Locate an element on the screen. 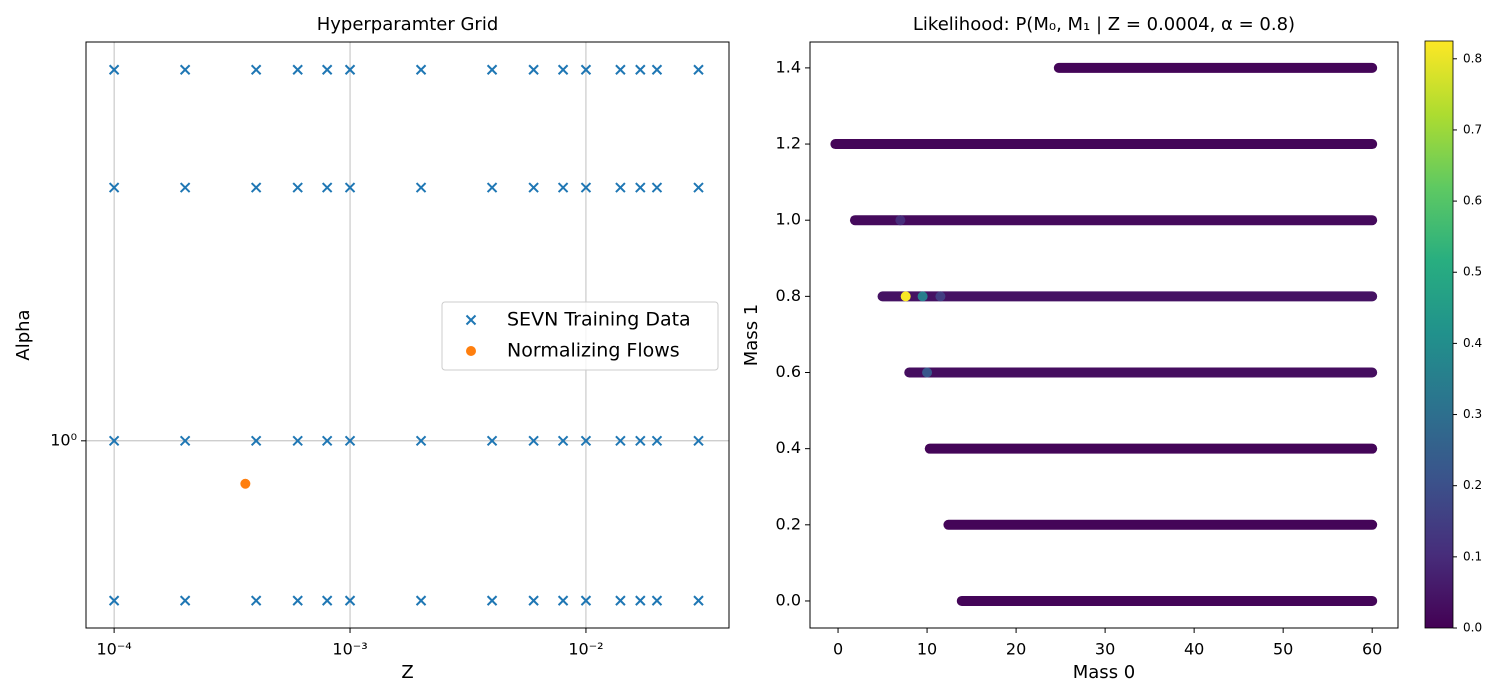 The height and width of the screenshot is (700, 1500). x-tick-label: 10 is located at coordinates (927, 649).